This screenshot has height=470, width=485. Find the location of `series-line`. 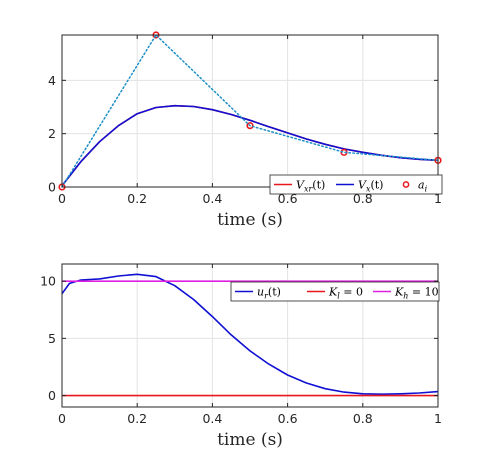

series-line is located at coordinates (250, 145).